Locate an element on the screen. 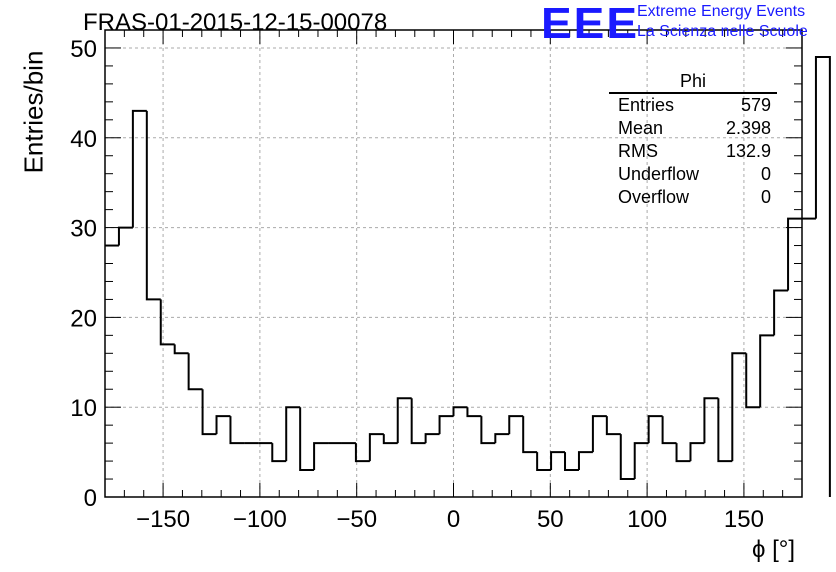 The height and width of the screenshot is (572, 836). x-tick-label: −150 is located at coordinates (163, 519).